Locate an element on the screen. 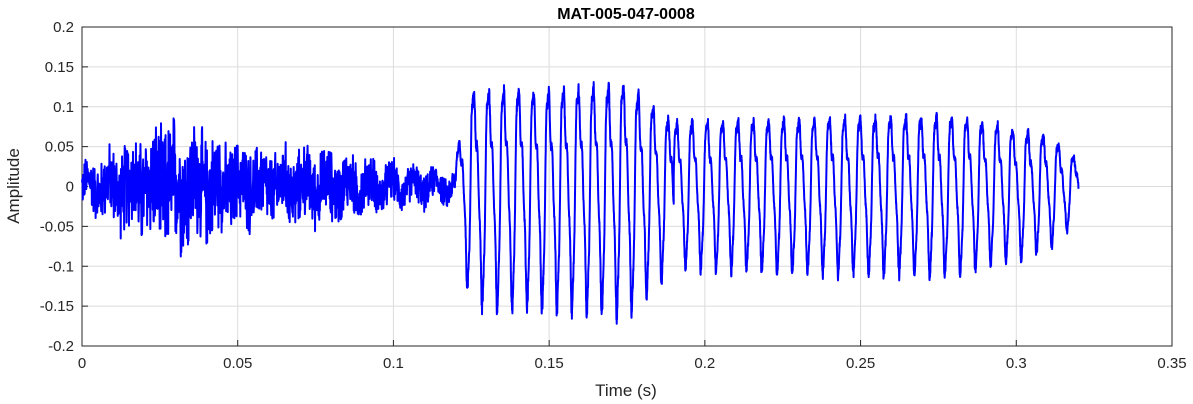 The width and height of the screenshot is (1193, 404). chart-title: MAT-005-047-0008 is located at coordinates (626, 14).